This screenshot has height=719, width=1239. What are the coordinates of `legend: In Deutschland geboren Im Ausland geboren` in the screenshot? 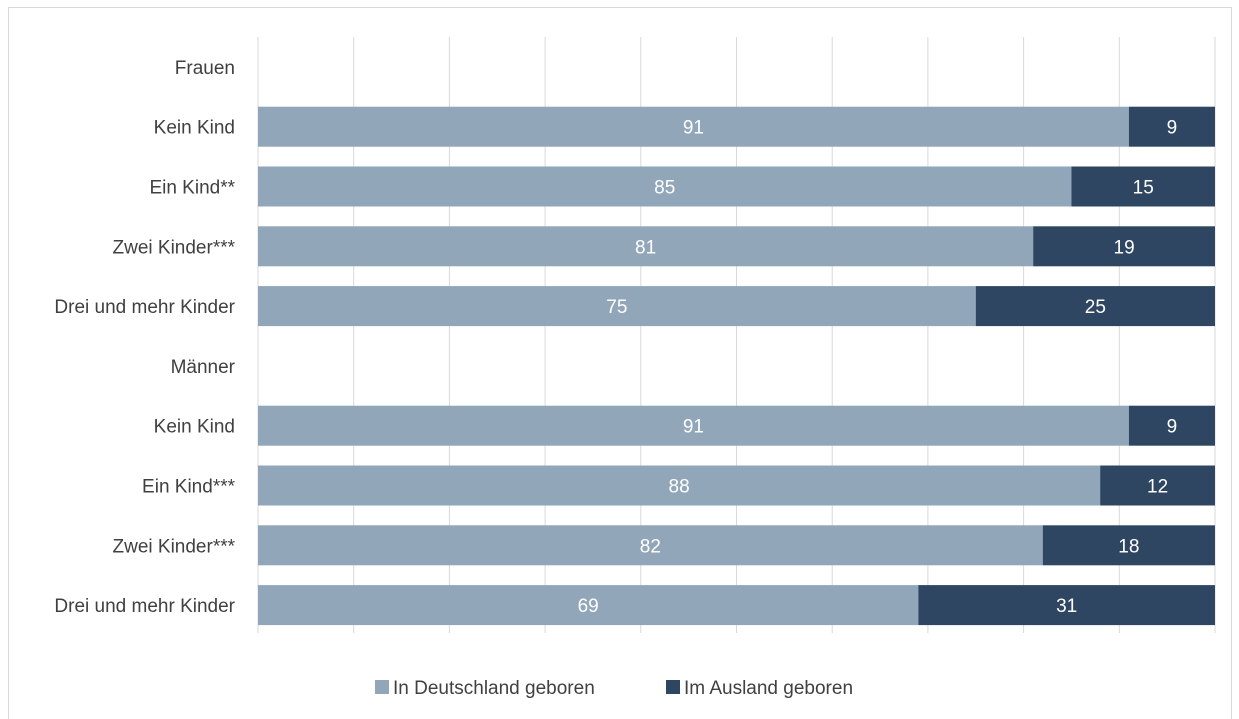 It's located at (614, 688).